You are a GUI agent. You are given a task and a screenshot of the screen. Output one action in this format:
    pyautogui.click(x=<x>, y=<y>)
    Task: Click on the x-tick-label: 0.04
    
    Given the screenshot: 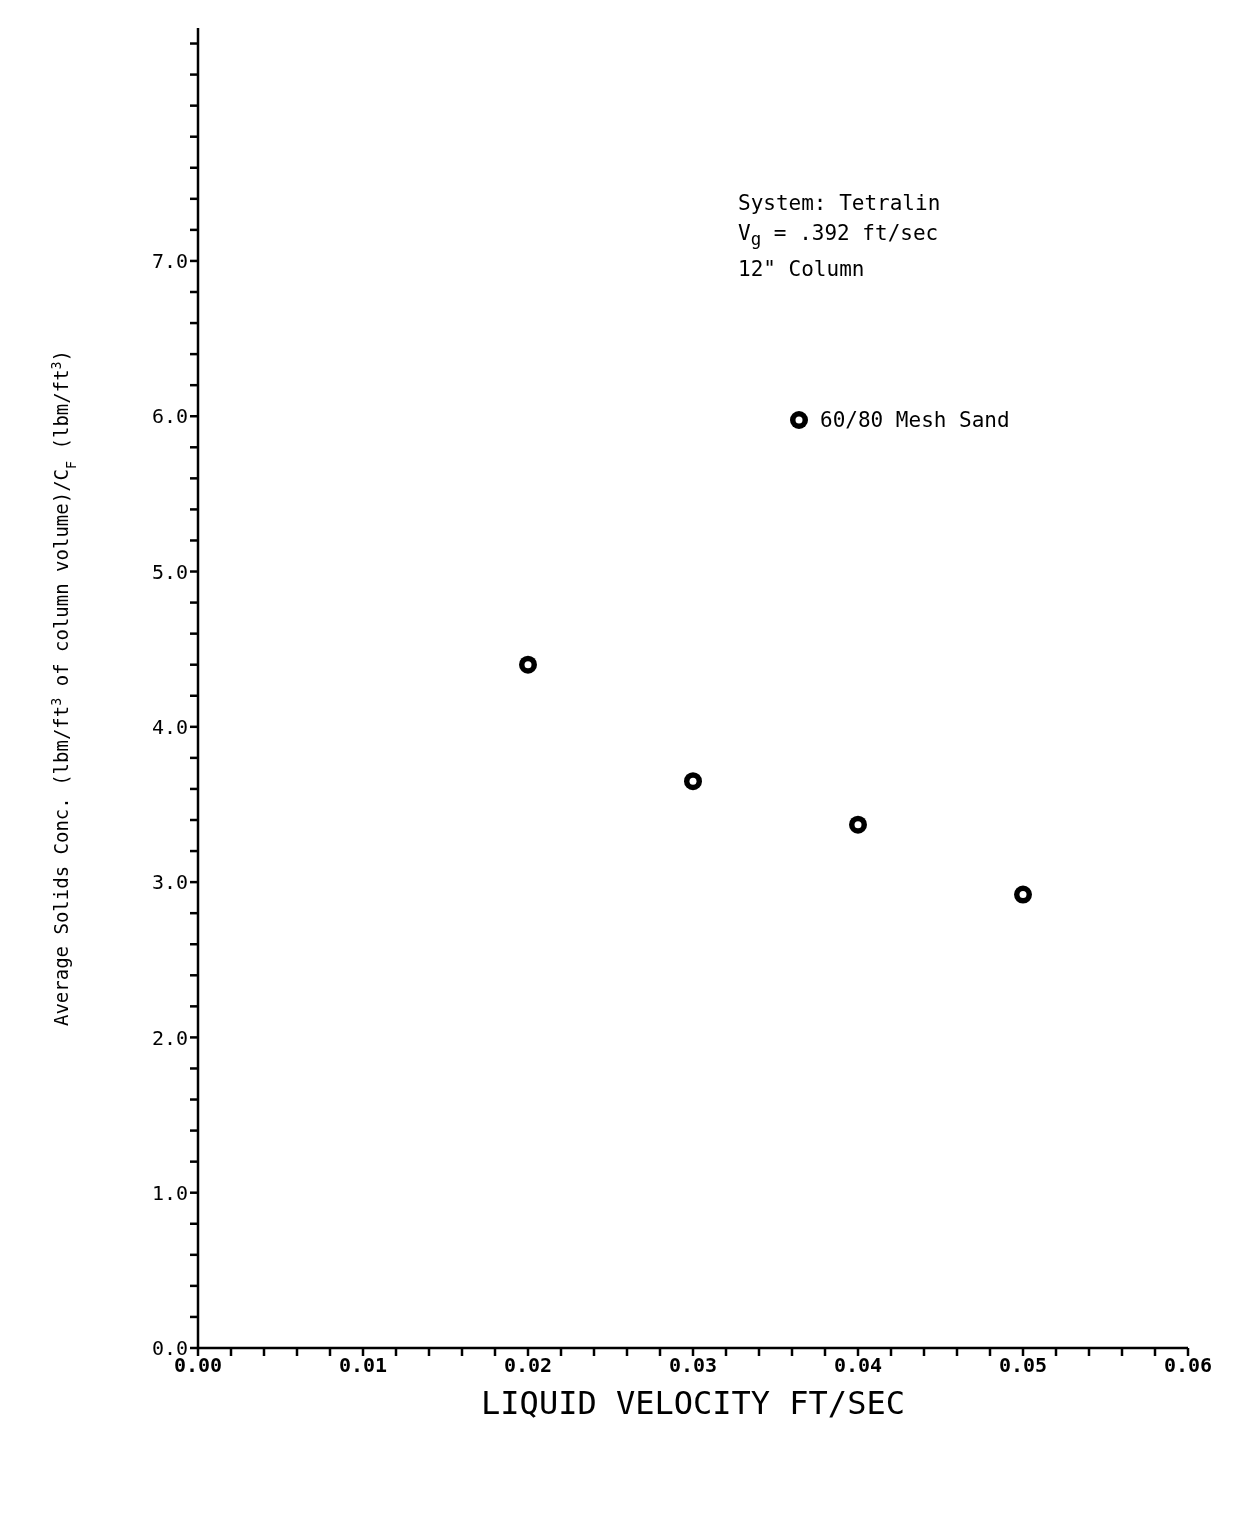 What is the action you would take?
    pyautogui.click(x=858, y=1365)
    